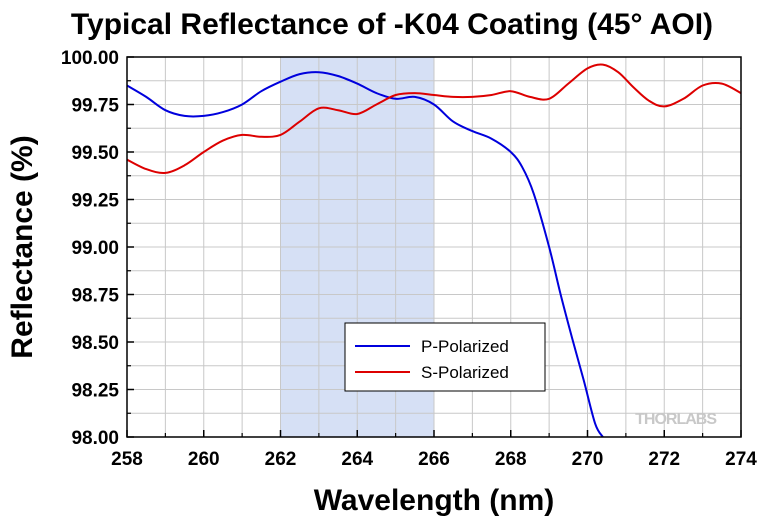 The image size is (780, 522). I want to click on thorlabs-watermark: THORLABS, so click(676, 419).